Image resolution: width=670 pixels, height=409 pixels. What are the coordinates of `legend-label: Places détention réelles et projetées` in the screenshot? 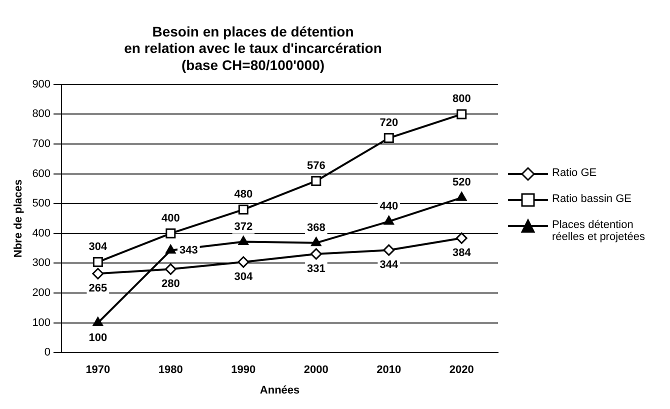 It's located at (599, 230).